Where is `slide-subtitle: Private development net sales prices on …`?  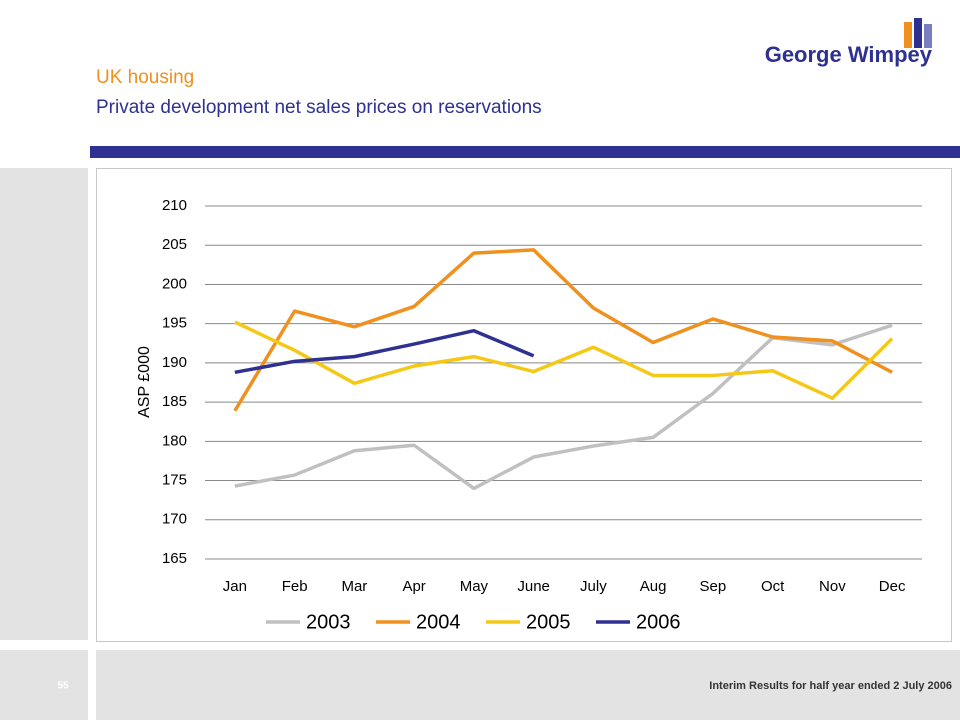 slide-subtitle: Private development net sales prices on … is located at coordinates (319, 107).